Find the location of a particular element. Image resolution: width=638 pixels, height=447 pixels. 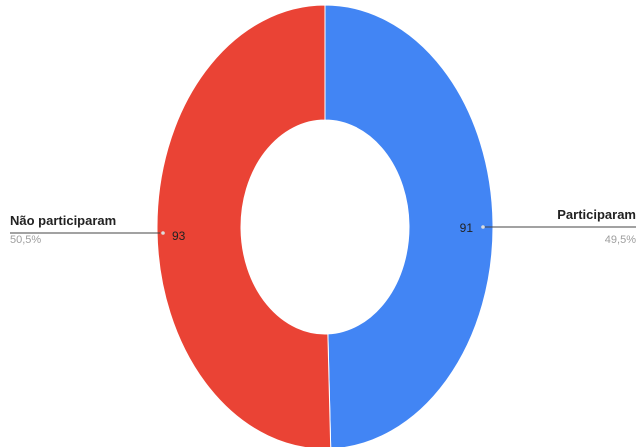

slice-percent-nao-participaram: 50,5% is located at coordinates (25, 240).